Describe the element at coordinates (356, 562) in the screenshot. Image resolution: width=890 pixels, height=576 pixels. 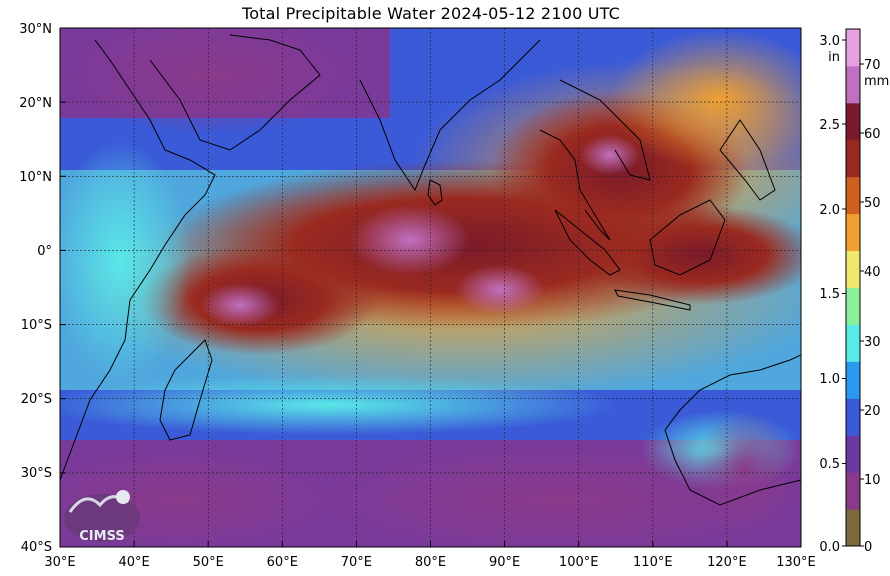
I see `lon-label: 70°E` at that location.